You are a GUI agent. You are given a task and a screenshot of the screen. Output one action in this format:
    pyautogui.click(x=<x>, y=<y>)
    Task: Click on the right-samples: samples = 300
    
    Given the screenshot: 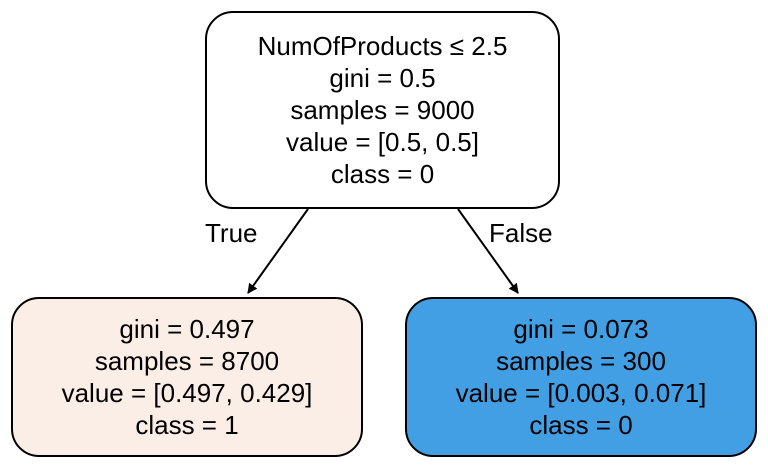 What is the action you would take?
    pyautogui.click(x=581, y=361)
    